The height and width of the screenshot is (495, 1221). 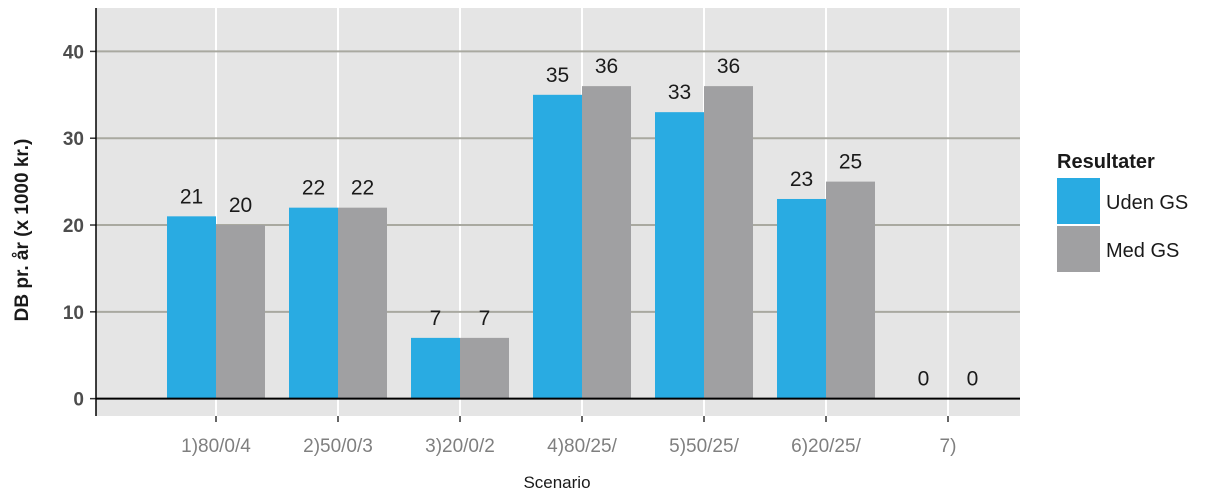 What do you see at coordinates (556, 482) in the screenshot?
I see `x-axis-title: Scenario` at bounding box center [556, 482].